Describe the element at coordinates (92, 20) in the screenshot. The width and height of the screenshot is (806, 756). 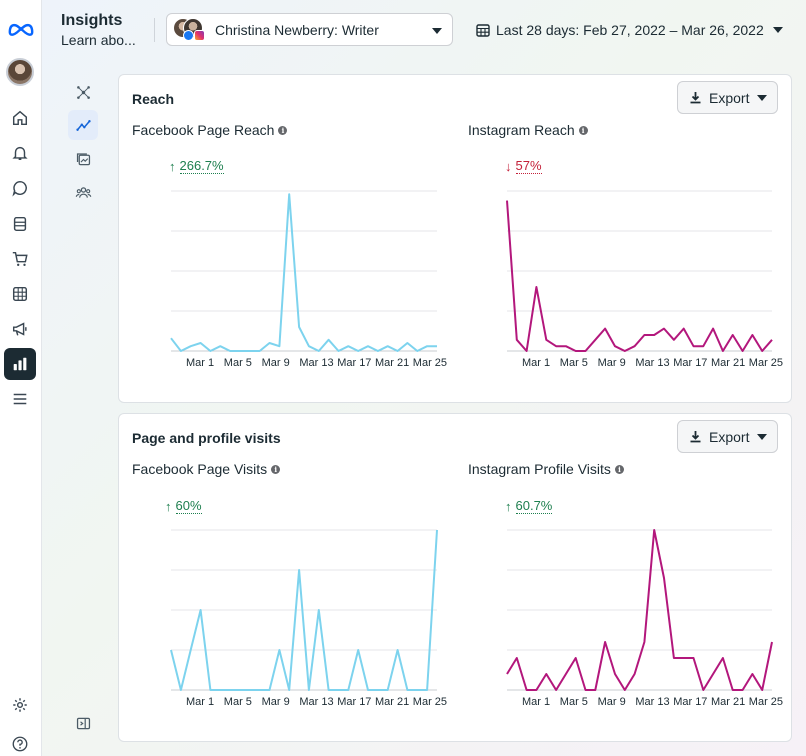
I see `page-title: Insights` at that location.